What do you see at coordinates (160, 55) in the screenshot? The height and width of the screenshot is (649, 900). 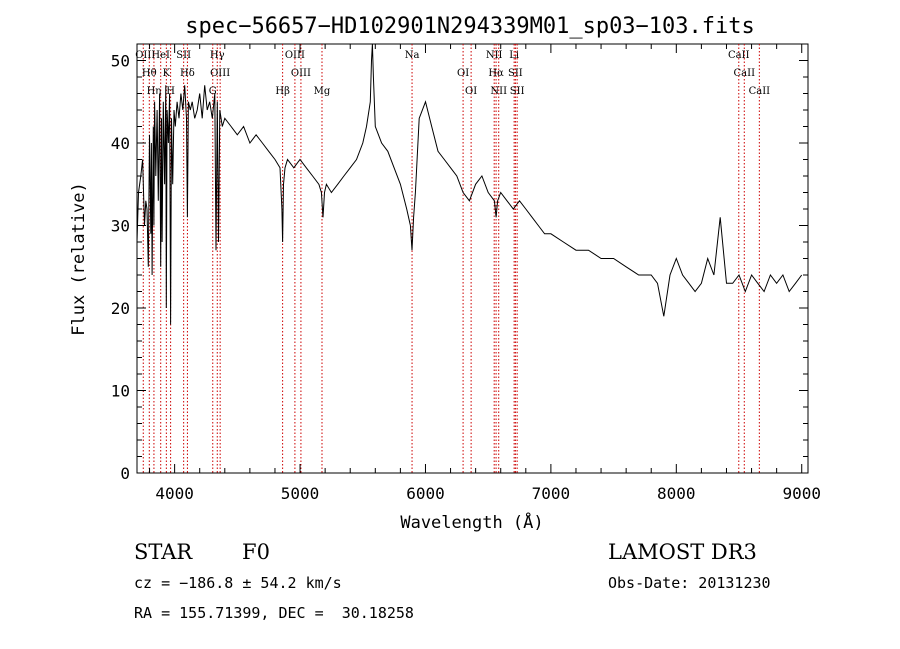 I see `spectral-line-label: HeI` at bounding box center [160, 55].